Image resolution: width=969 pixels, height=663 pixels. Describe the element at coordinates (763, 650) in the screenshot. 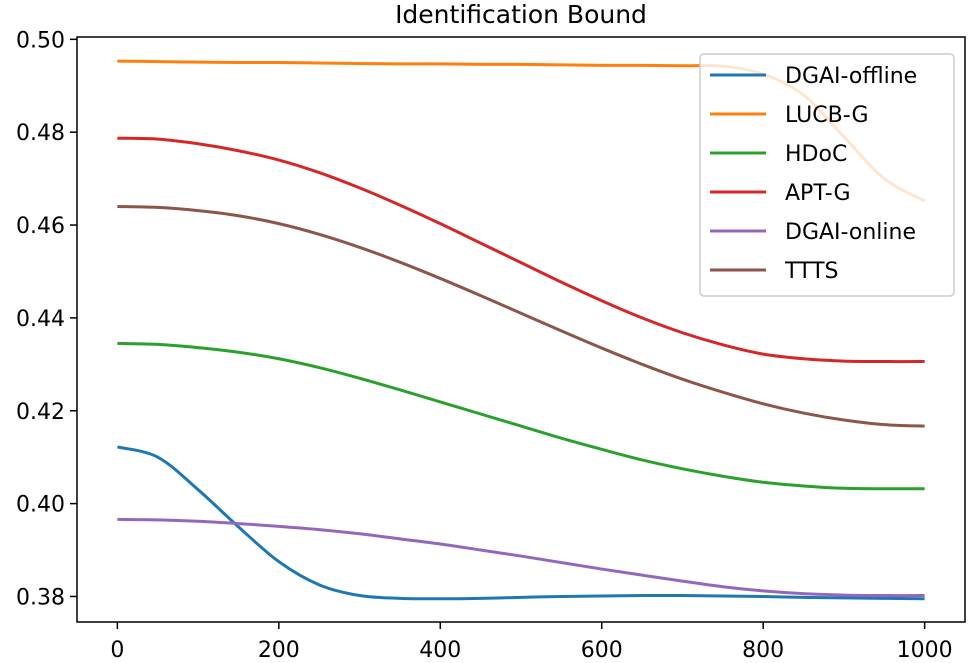

I see `x-tick-label: 800` at that location.